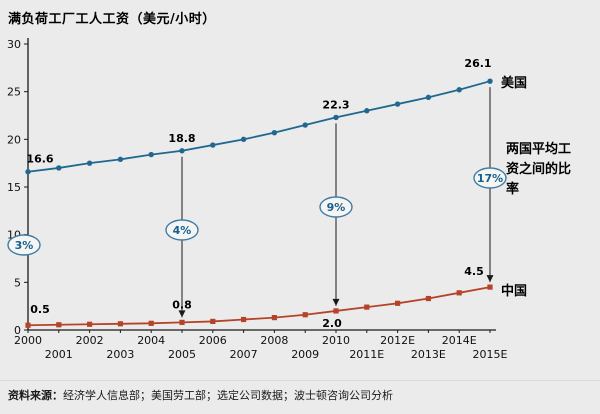 The width and height of the screenshot is (600, 414). What do you see at coordinates (14, 139) in the screenshot?
I see `y-tick-label: 20` at bounding box center [14, 139].